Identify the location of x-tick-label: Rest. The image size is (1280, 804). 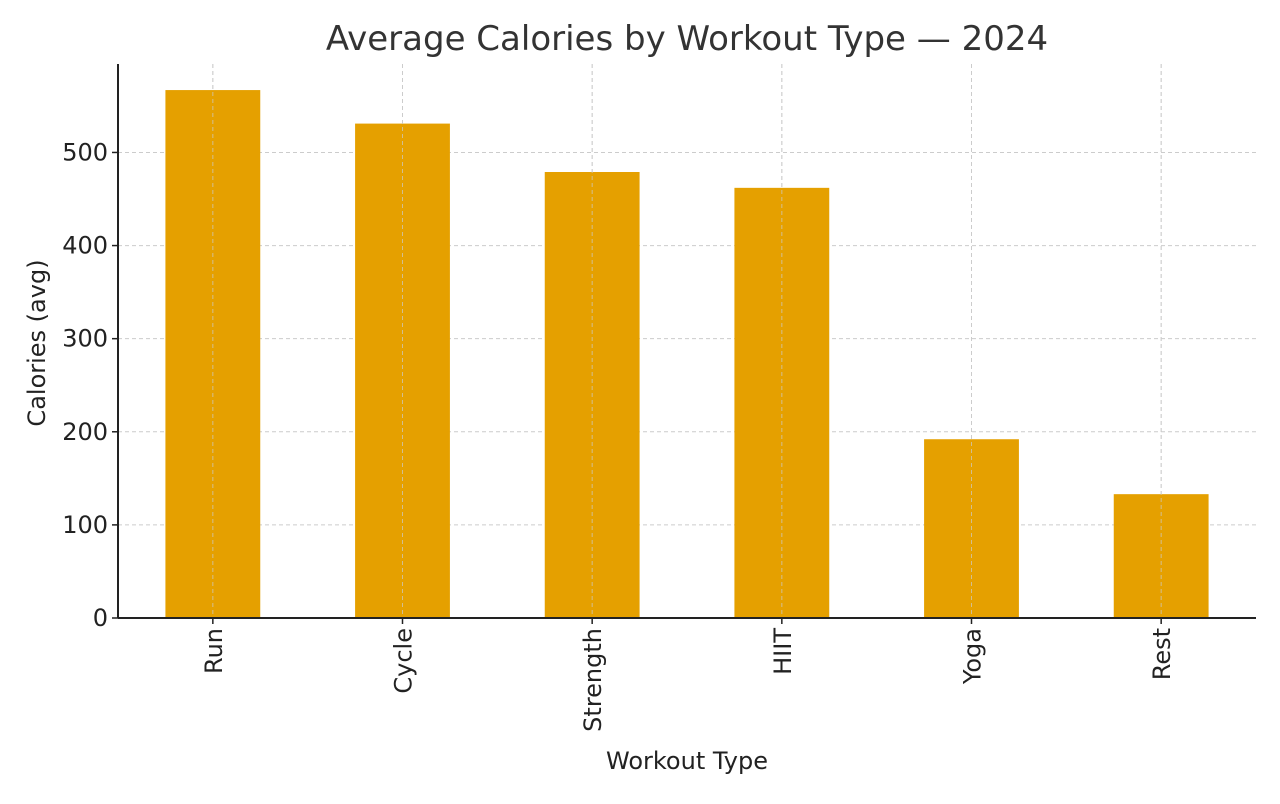
(1162, 654).